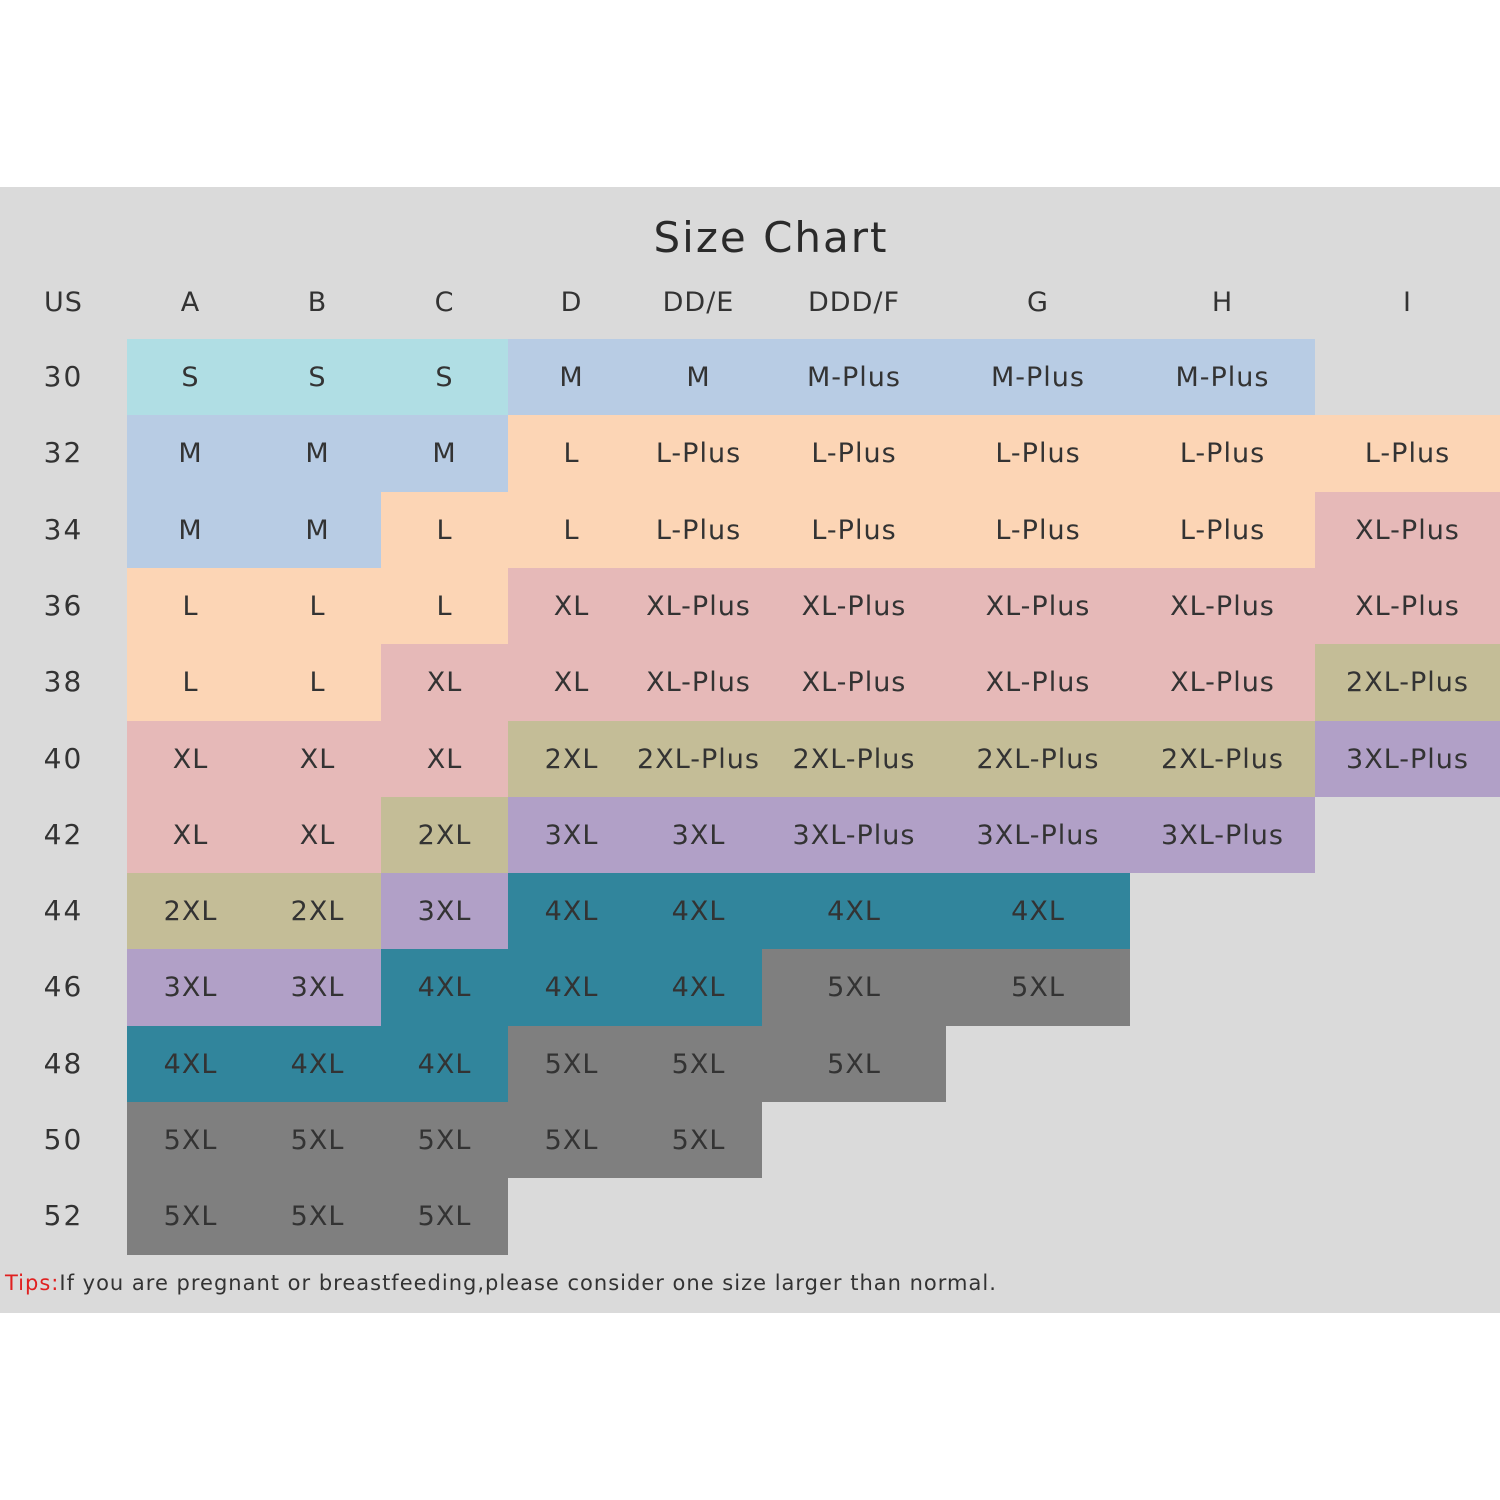 The height and width of the screenshot is (1500, 1500). I want to click on tips-label: Tips:, so click(32, 1283).